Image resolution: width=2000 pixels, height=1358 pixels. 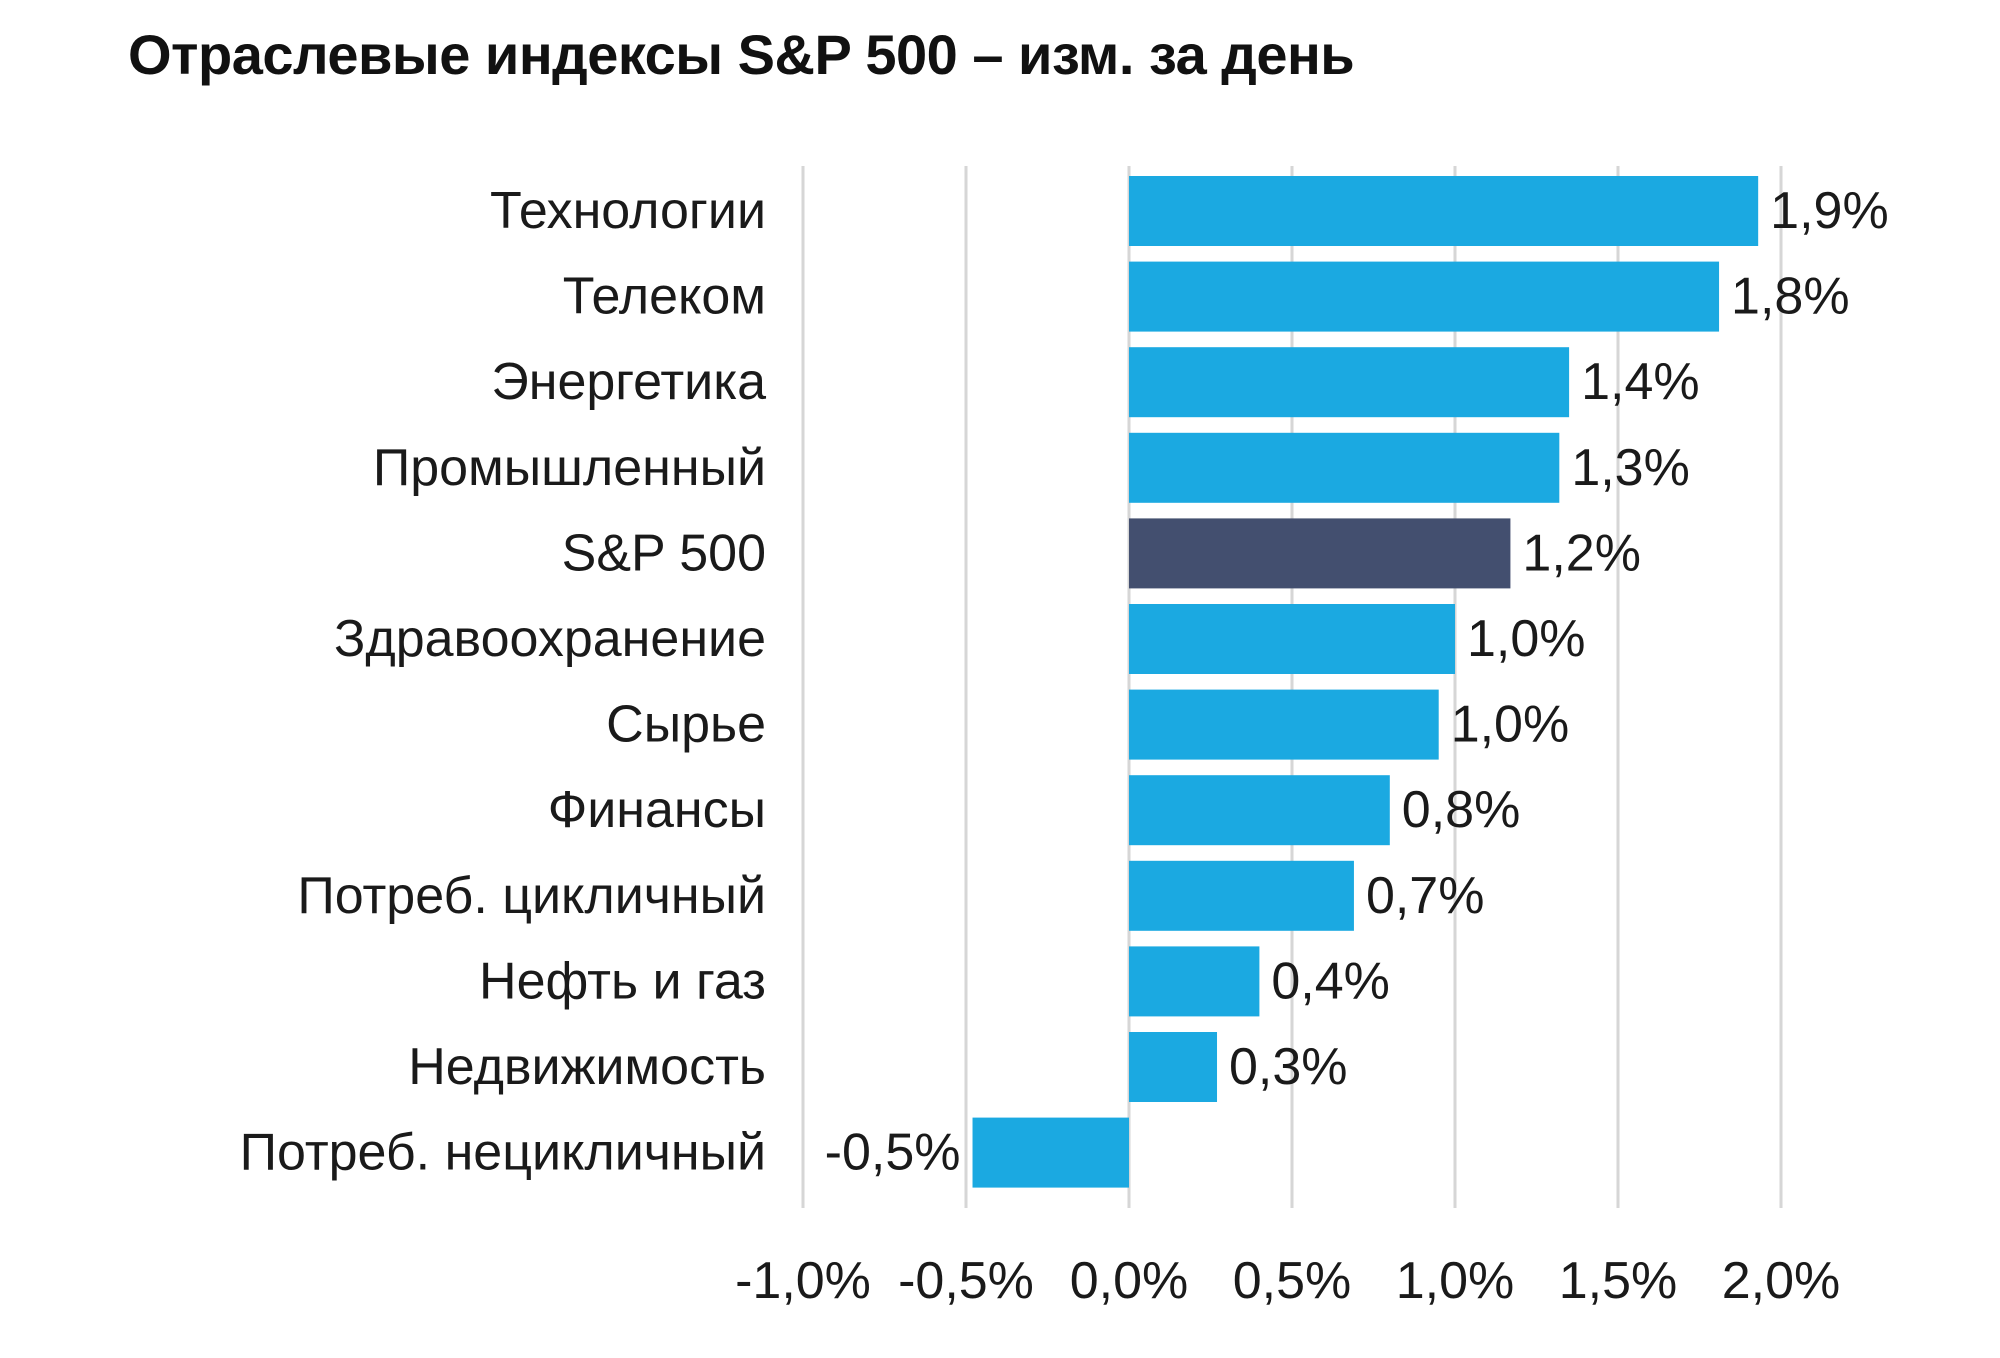 I want to click on category-label: Телеком, so click(x=664, y=297).